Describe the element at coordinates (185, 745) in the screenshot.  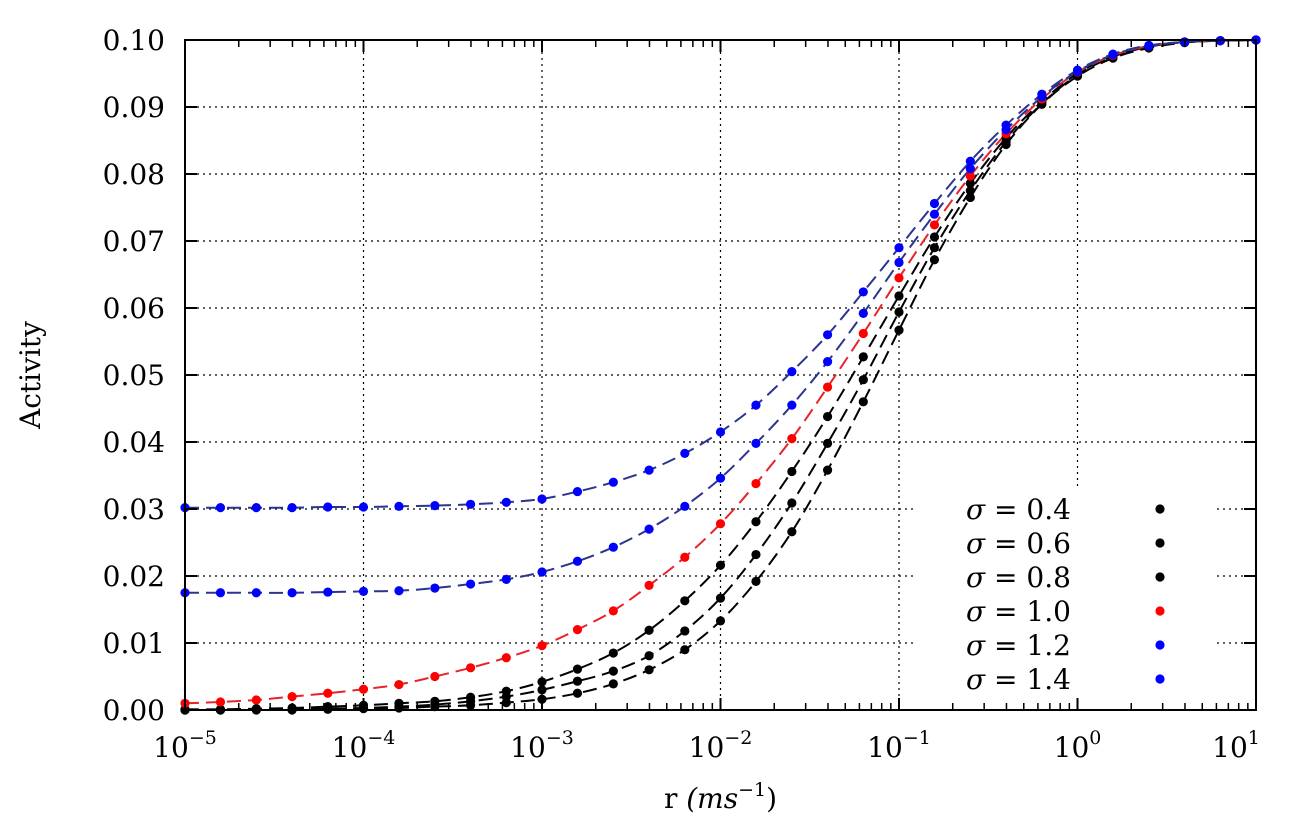
I see `x-tick-label: 10⁻⁵` at that location.